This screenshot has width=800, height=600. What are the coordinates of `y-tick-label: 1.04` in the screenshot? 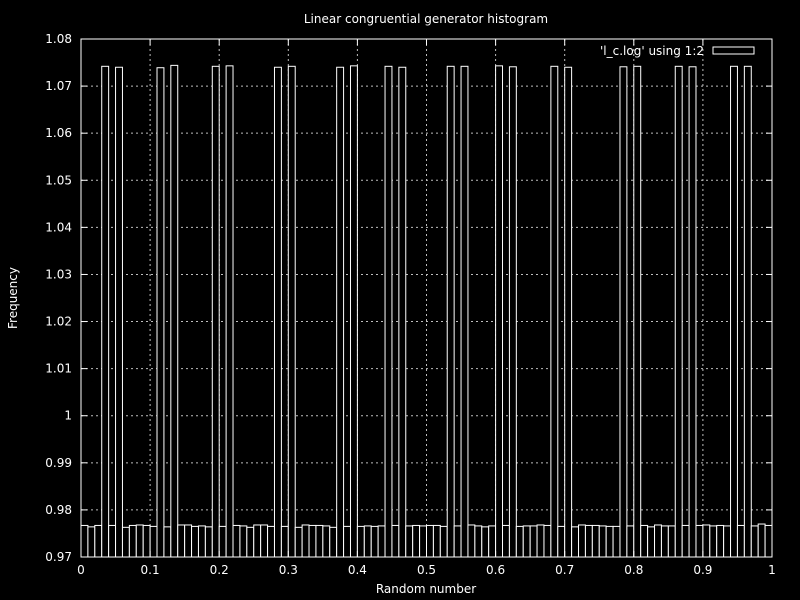 It's located at (58, 227).